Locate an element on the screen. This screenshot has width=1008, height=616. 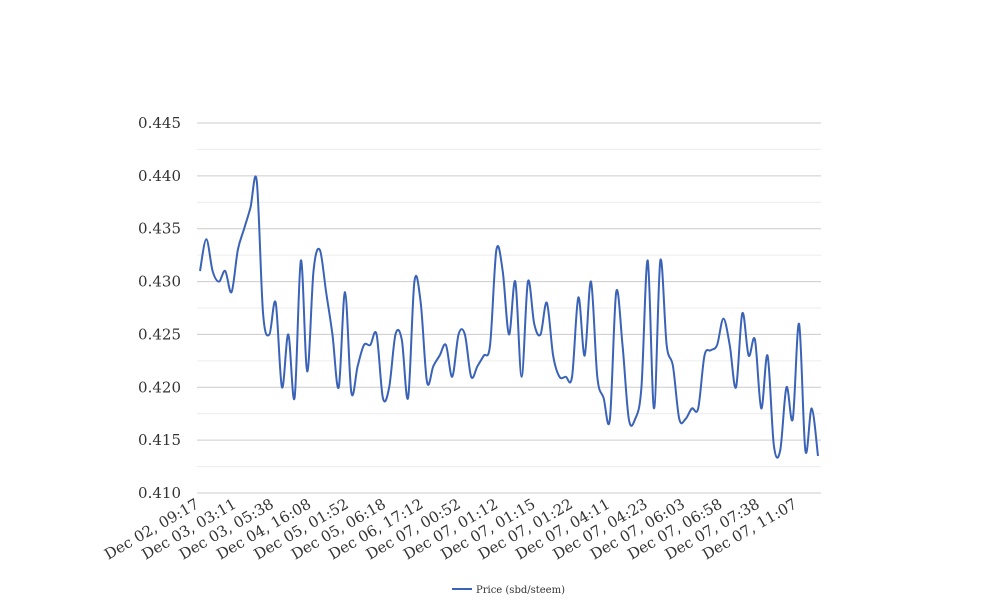
y-tick-label: 0.420 is located at coordinates (159, 387).